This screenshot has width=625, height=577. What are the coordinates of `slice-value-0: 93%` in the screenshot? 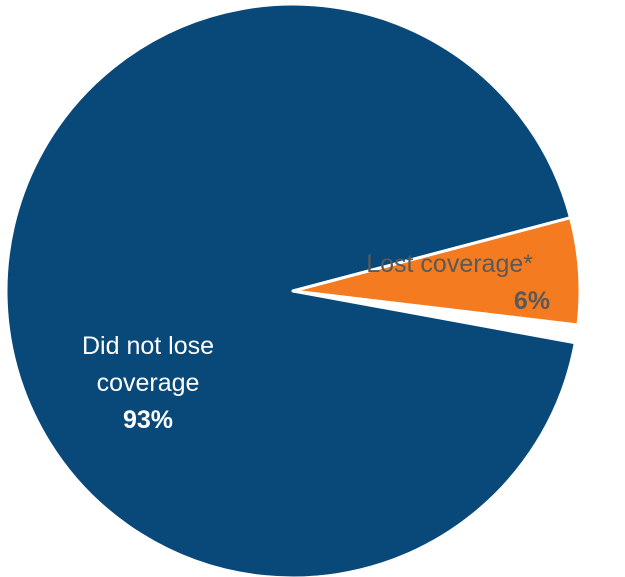 It's located at (148, 420).